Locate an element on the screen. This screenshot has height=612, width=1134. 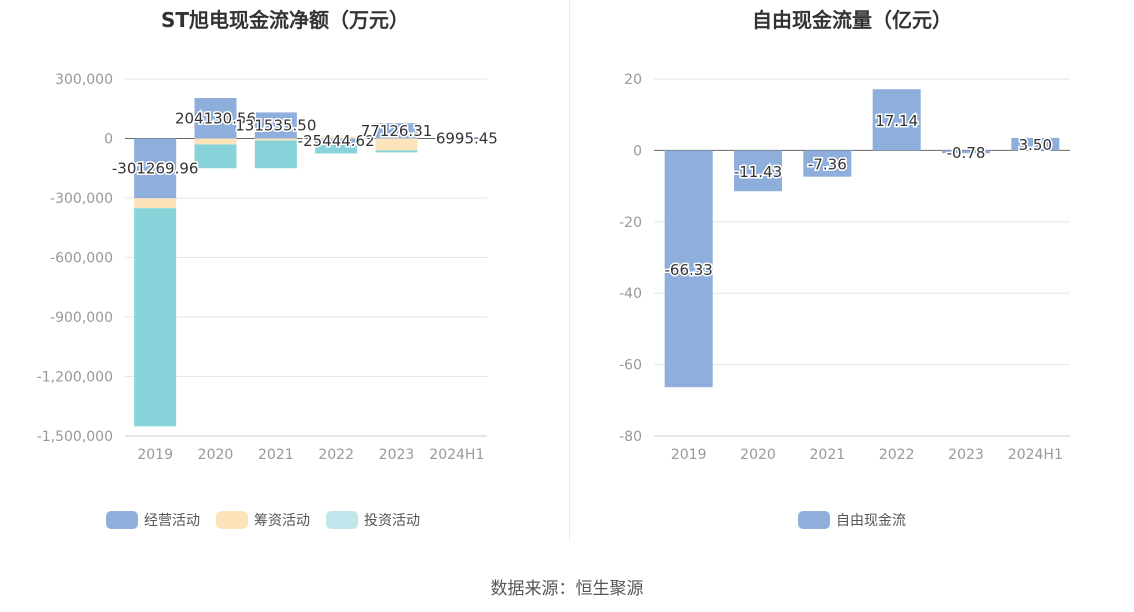
legend-item-investing: 投资活动 is located at coordinates (373, 520).